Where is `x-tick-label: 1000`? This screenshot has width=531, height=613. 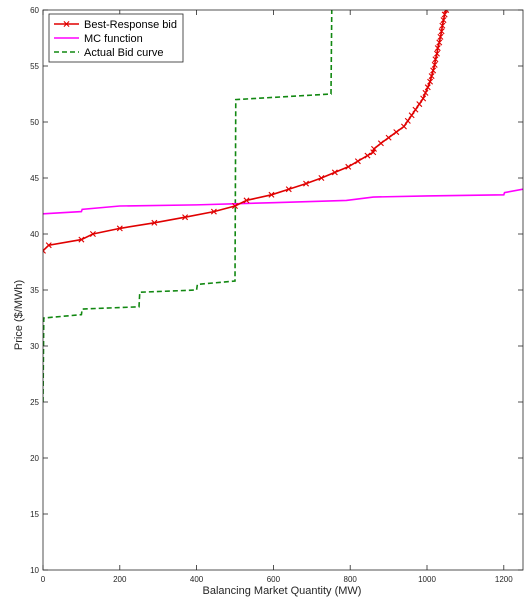 x-tick-label: 1000 is located at coordinates (427, 579).